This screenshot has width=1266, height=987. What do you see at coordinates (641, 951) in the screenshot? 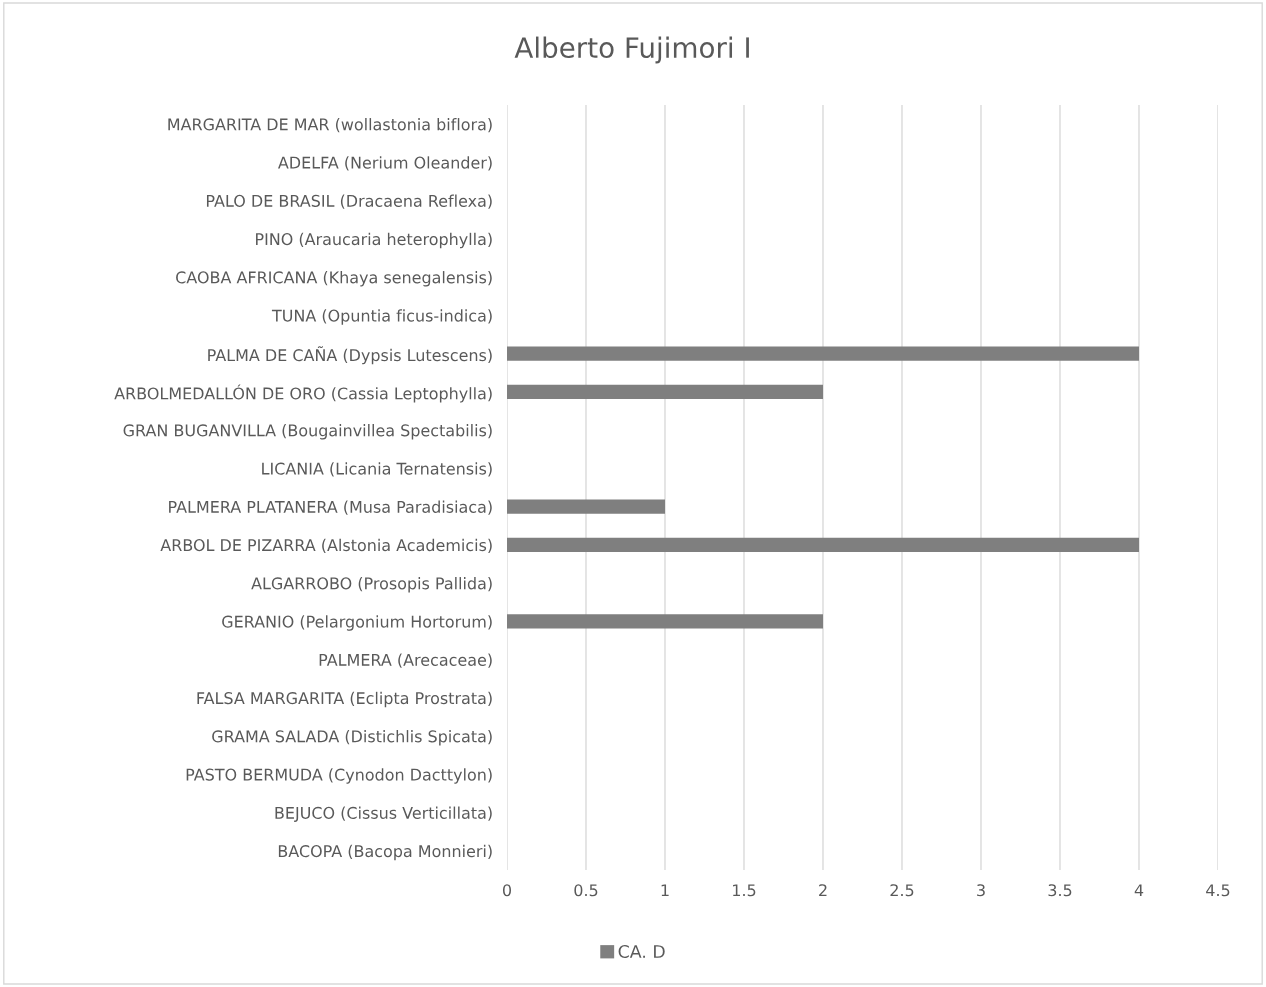
I see `legend-label: CA. D` at bounding box center [641, 951].